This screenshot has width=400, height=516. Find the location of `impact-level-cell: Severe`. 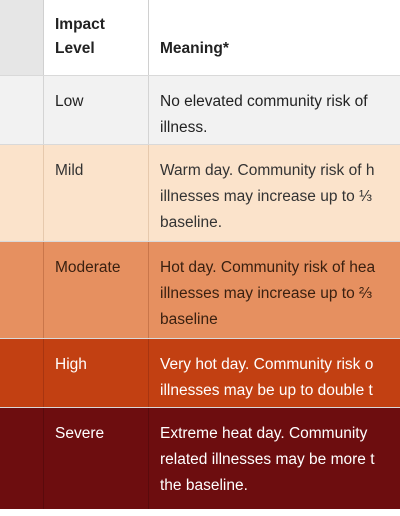

impact-level-cell: Severe is located at coordinates (80, 433).